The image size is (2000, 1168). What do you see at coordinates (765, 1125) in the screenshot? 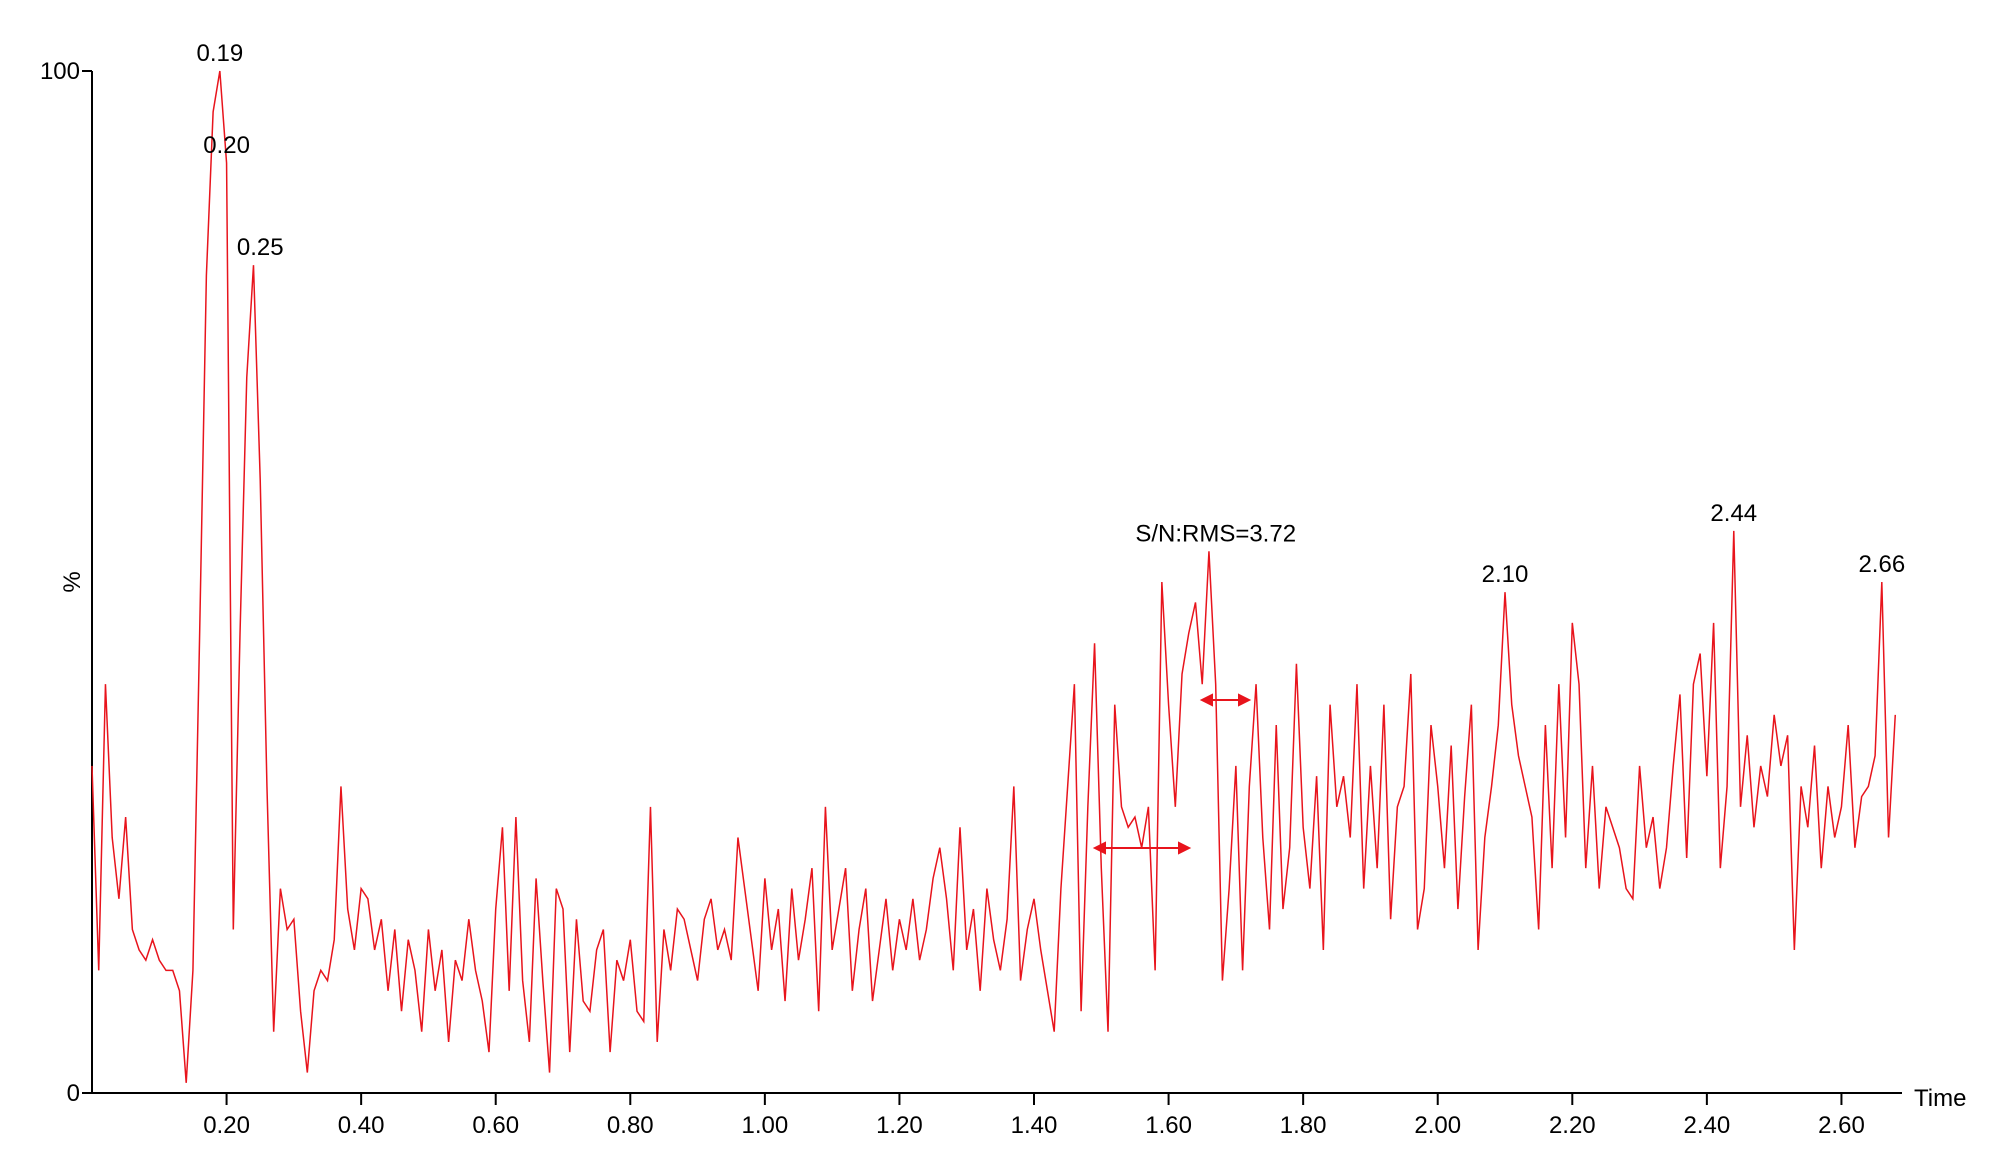
I see `x-tick-label: 1.00` at bounding box center [765, 1125].